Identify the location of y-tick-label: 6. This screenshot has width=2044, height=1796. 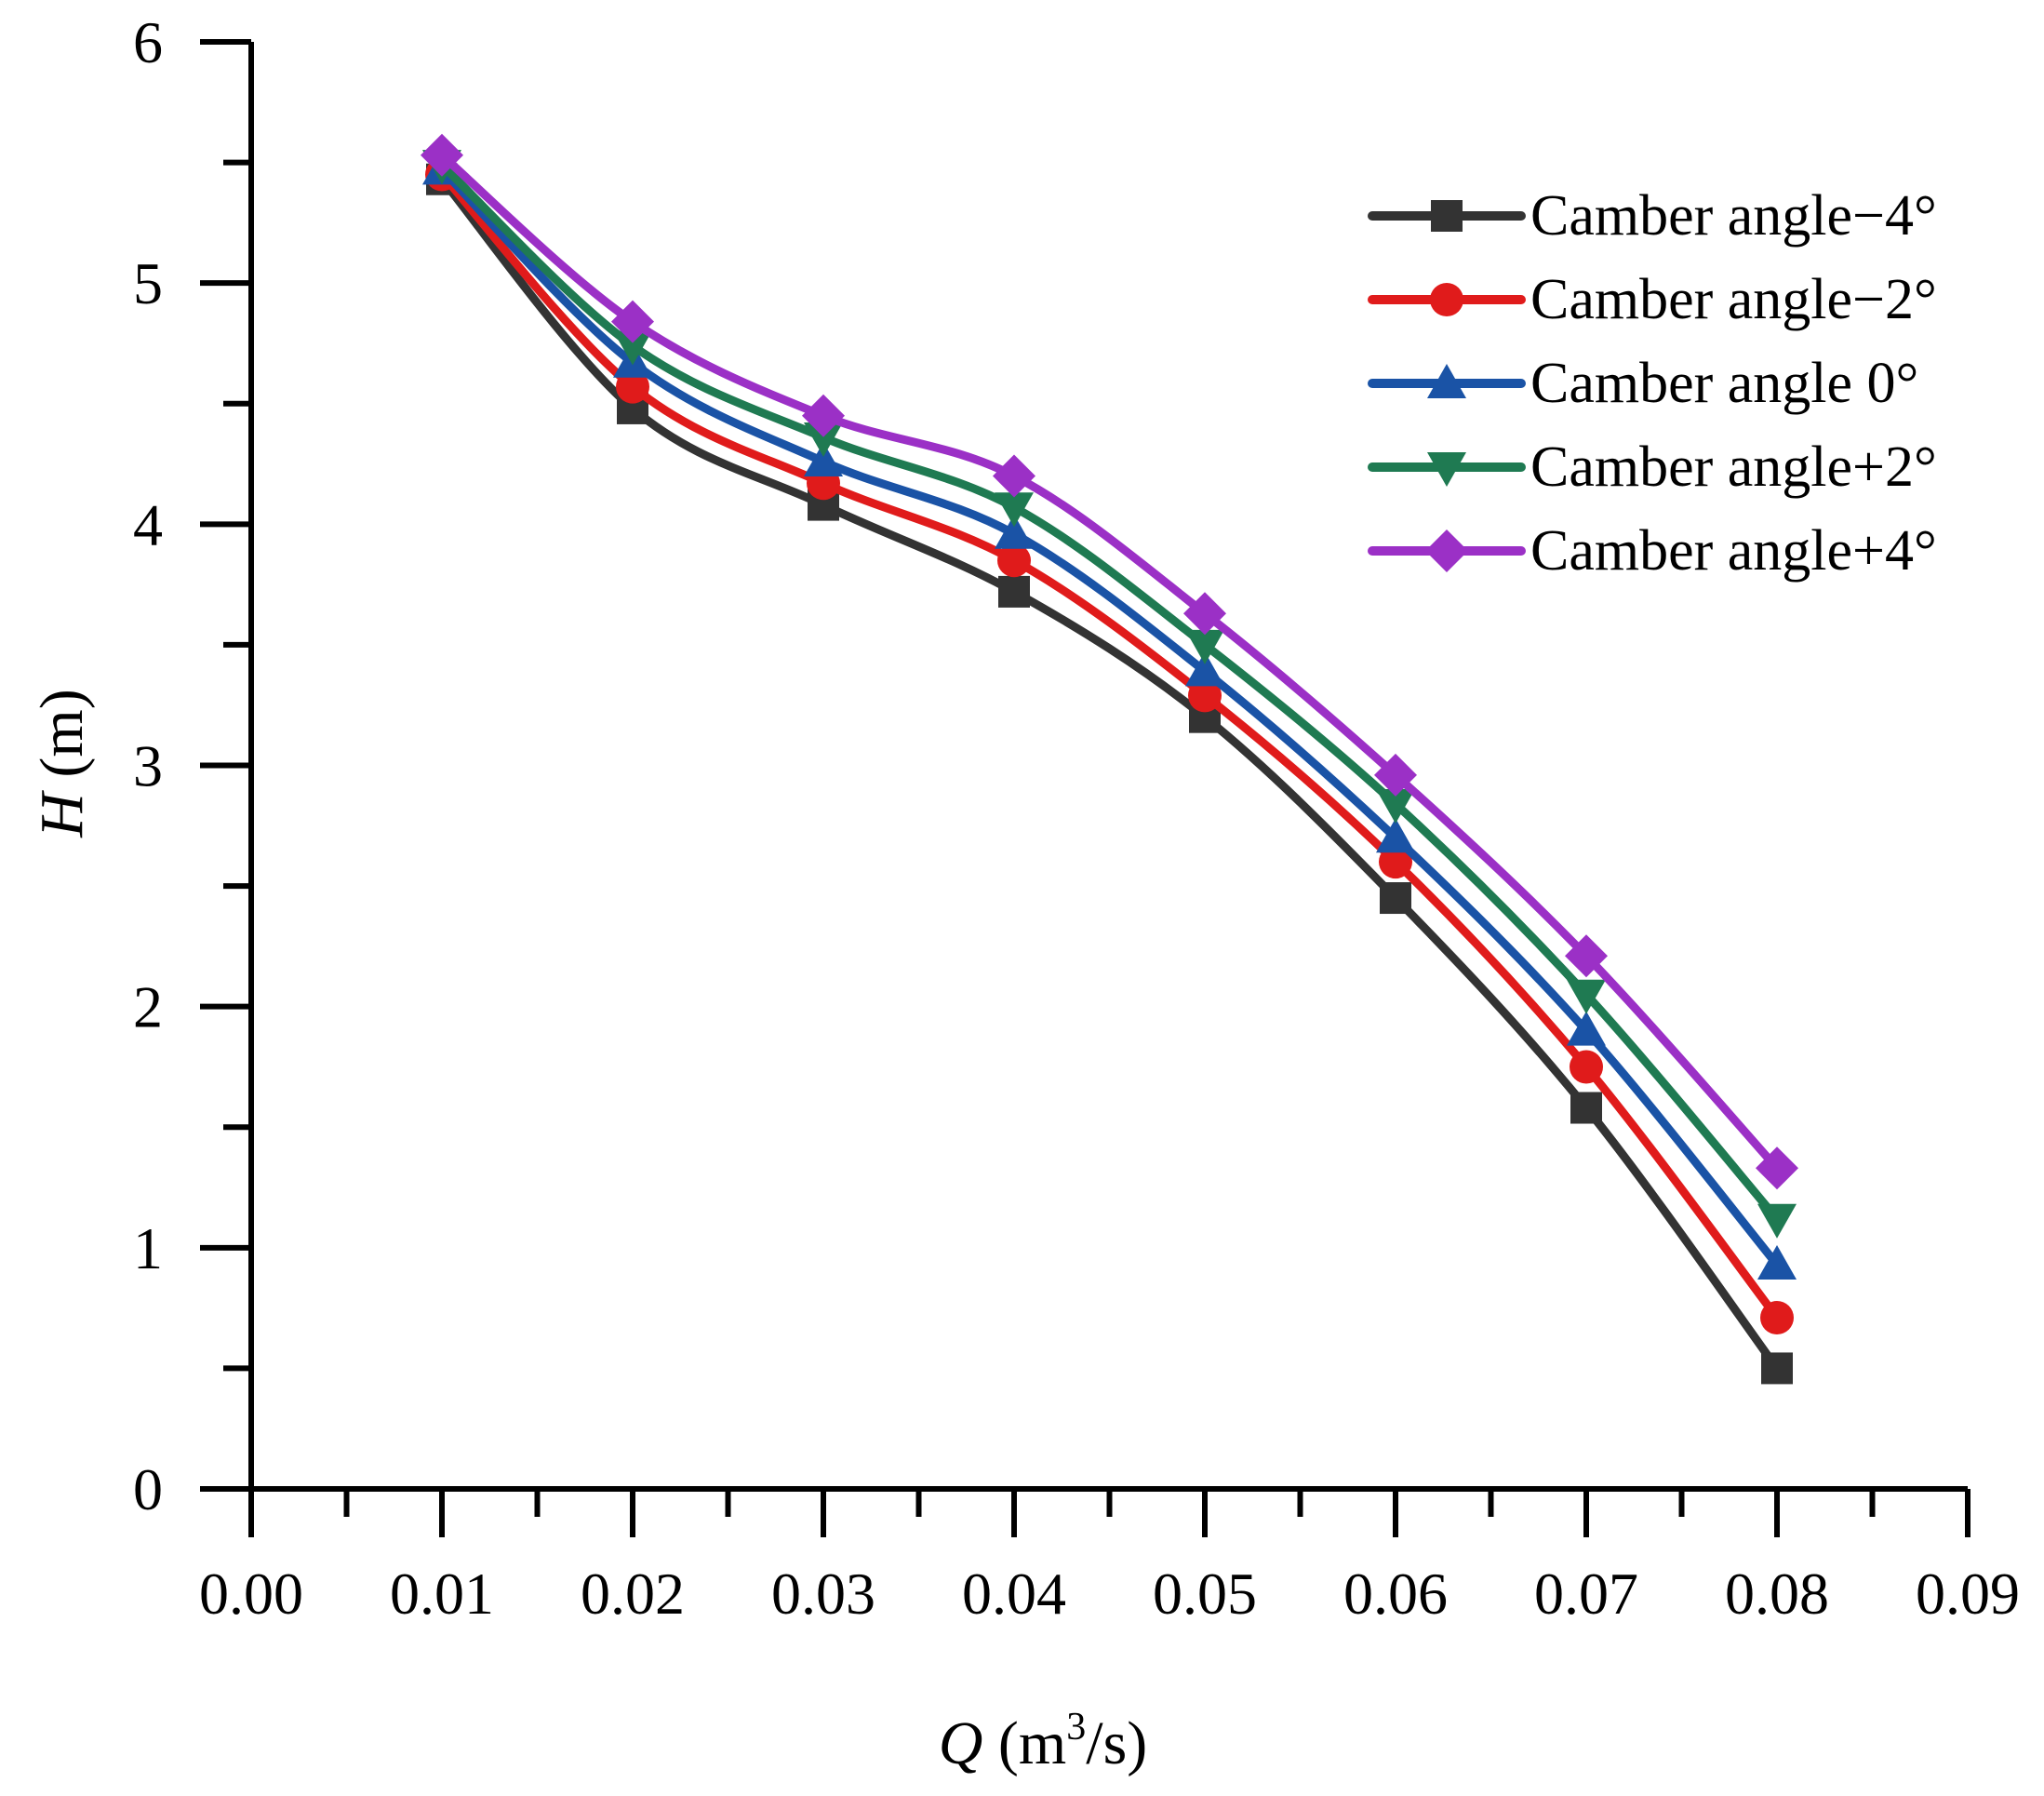
(148, 42).